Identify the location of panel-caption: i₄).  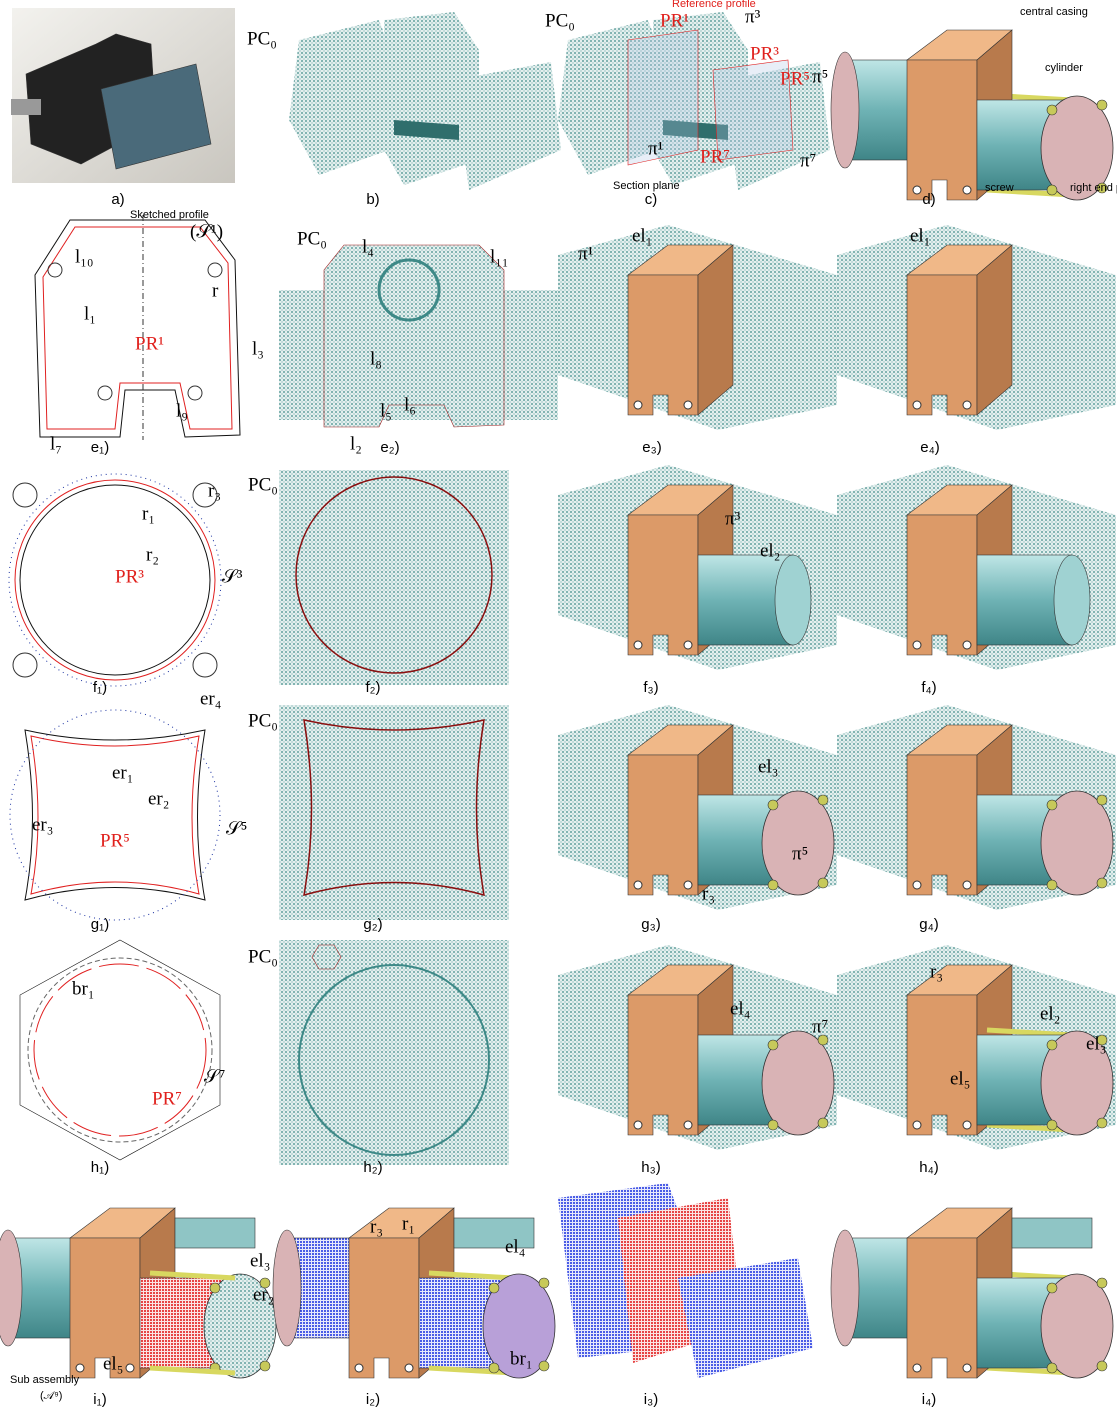
(929, 1399).